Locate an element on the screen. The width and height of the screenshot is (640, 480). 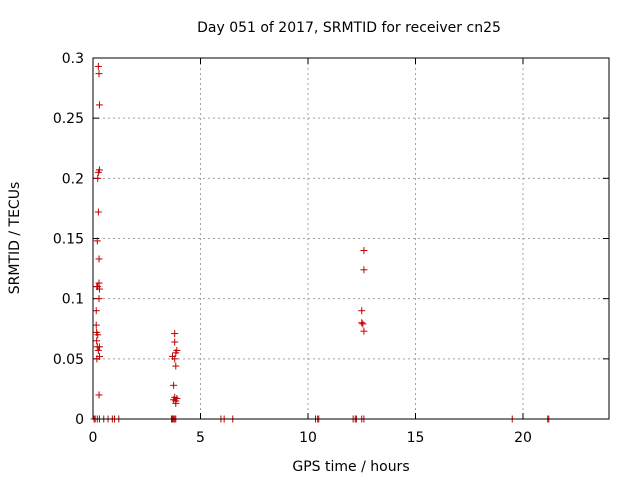
x-tick-label: 20 is located at coordinates (523, 438).